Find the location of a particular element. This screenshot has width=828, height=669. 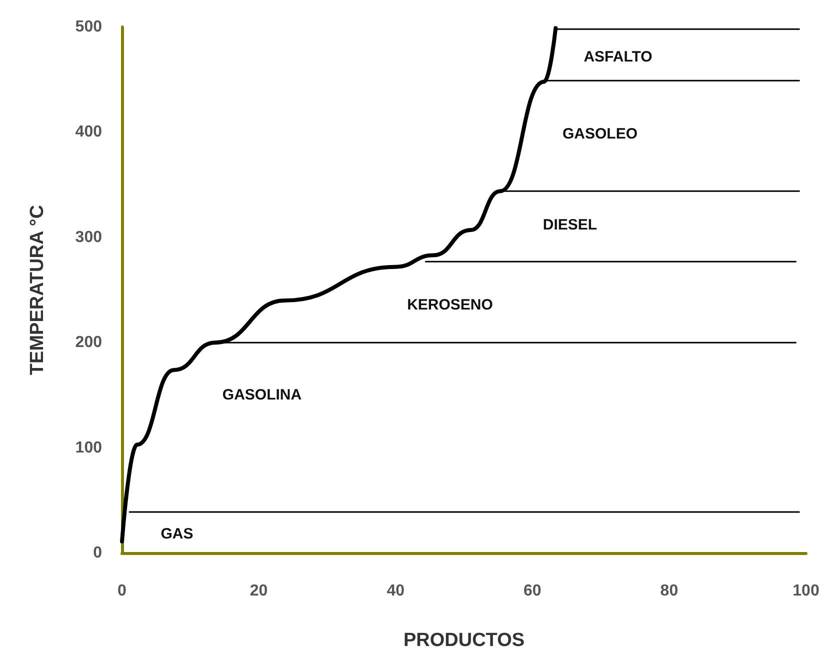

y-tick-label: 100 is located at coordinates (88, 447).